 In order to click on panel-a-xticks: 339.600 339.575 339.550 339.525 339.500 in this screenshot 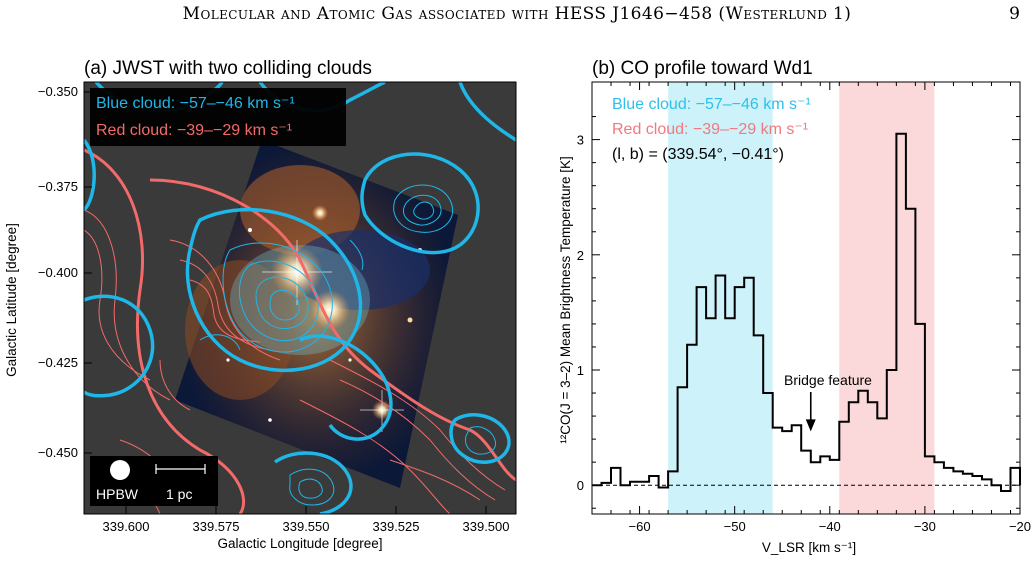, I will do `click(306, 520)`.